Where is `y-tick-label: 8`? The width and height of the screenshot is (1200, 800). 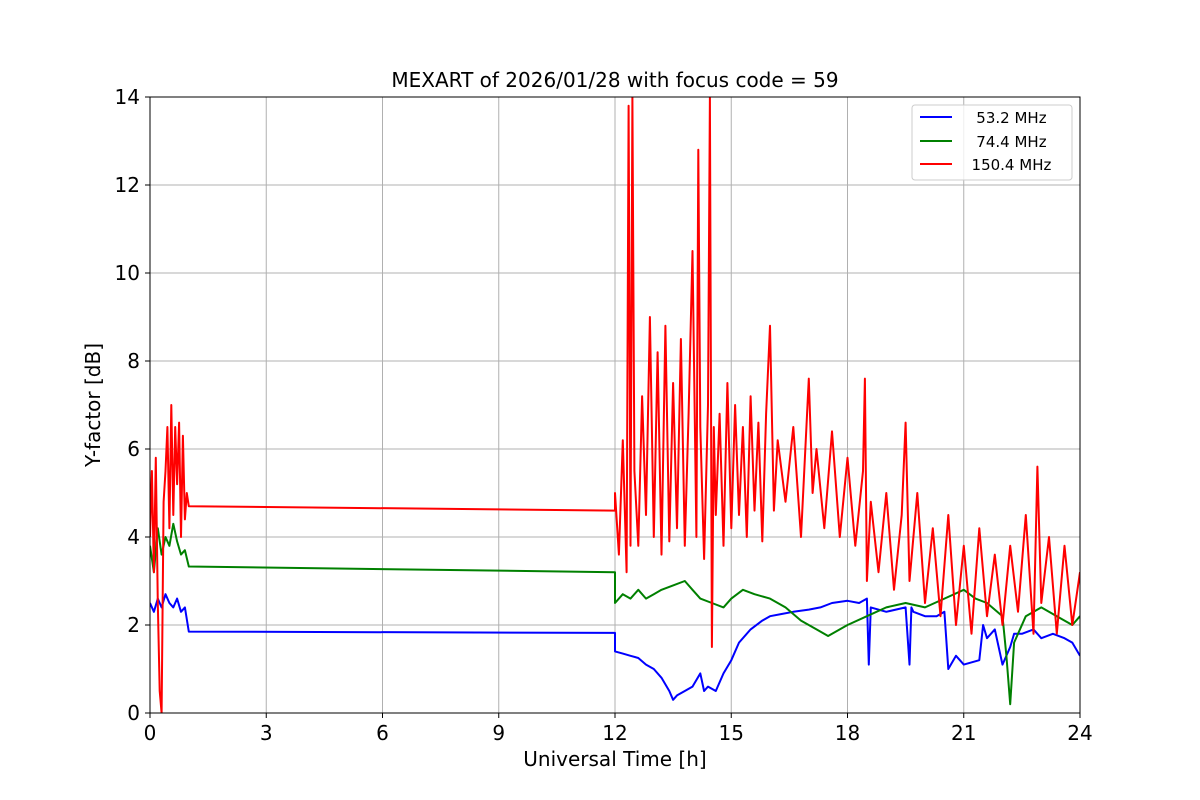 y-tick-label: 8 is located at coordinates (133, 361).